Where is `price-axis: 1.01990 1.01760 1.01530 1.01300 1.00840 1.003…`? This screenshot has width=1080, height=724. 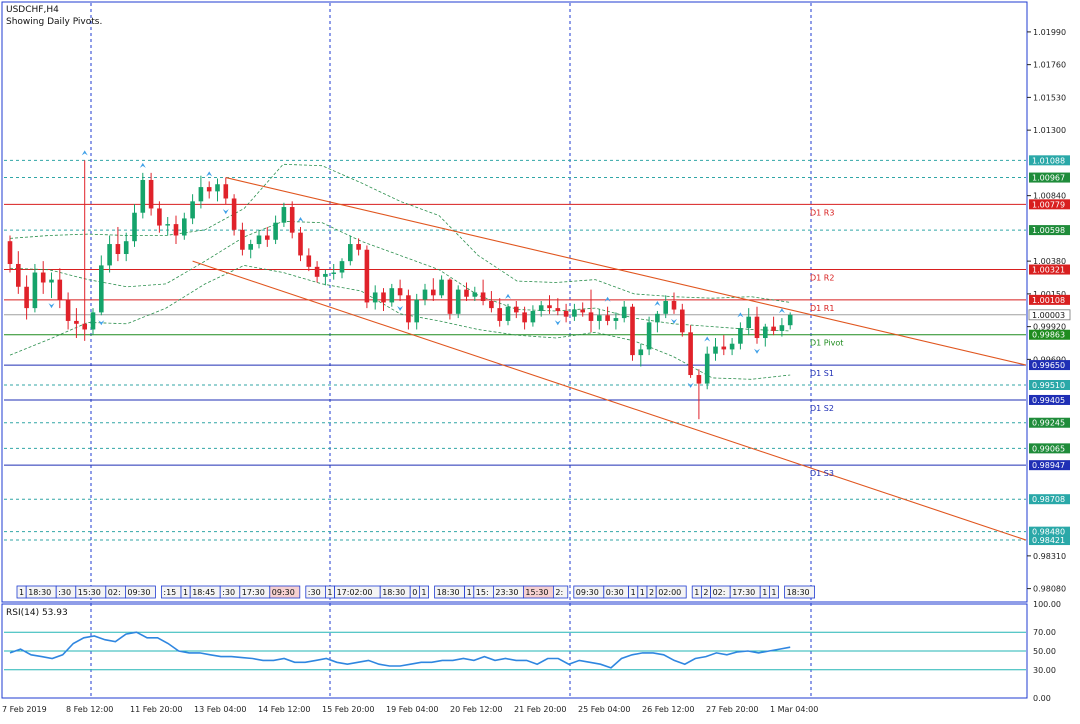
price-axis: 1.01990 1.01760 1.01530 1.01300 1.00840 1.003… is located at coordinates (1046, 311).